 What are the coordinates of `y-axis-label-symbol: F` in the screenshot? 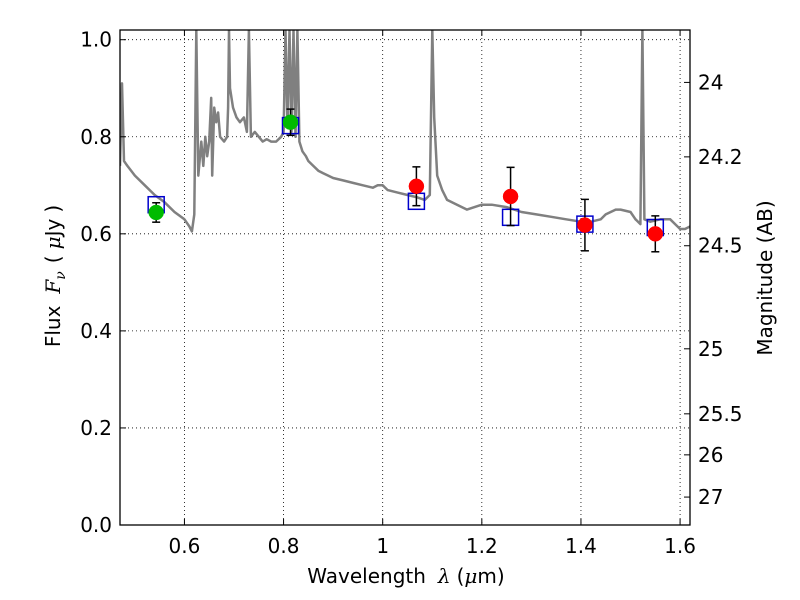 It's located at (53, 287).